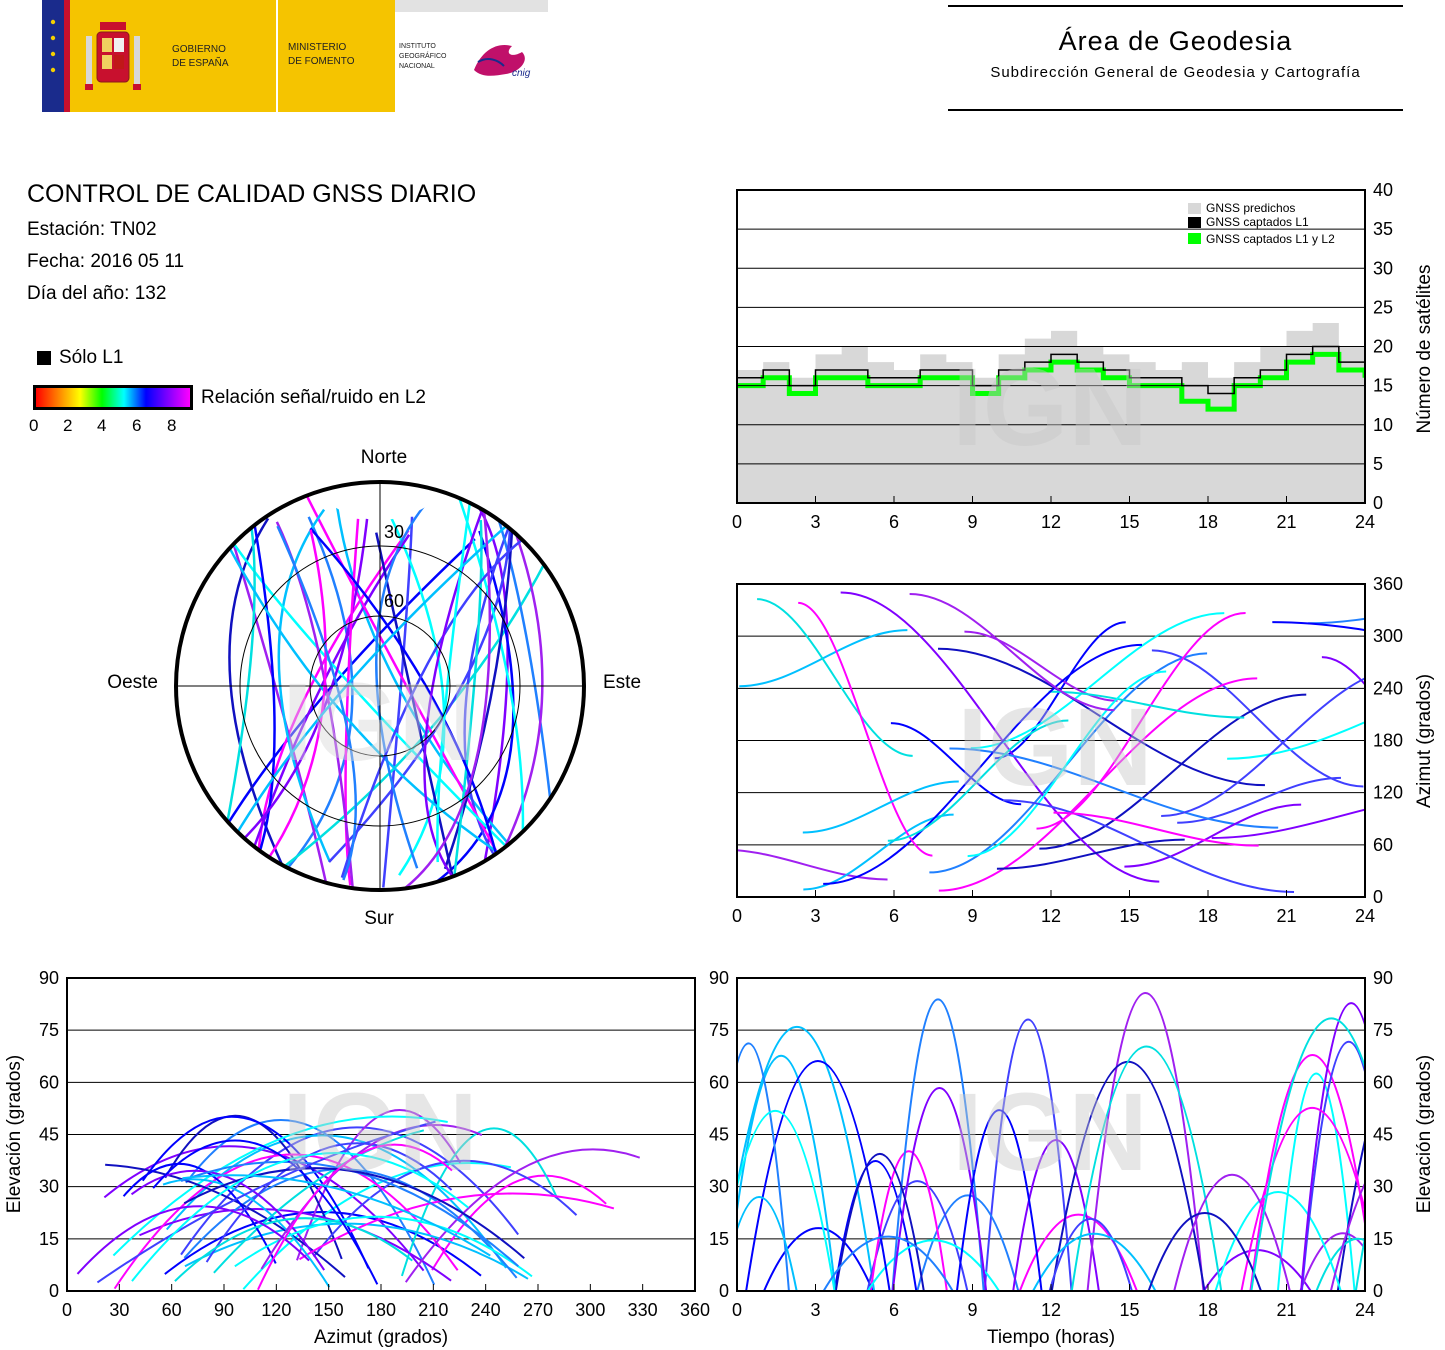 Image resolution: width=1445 pixels, height=1350 pixels. Describe the element at coordinates (1257, 222) in the screenshot. I see `legend-l1: GNSS captados L1` at that location.